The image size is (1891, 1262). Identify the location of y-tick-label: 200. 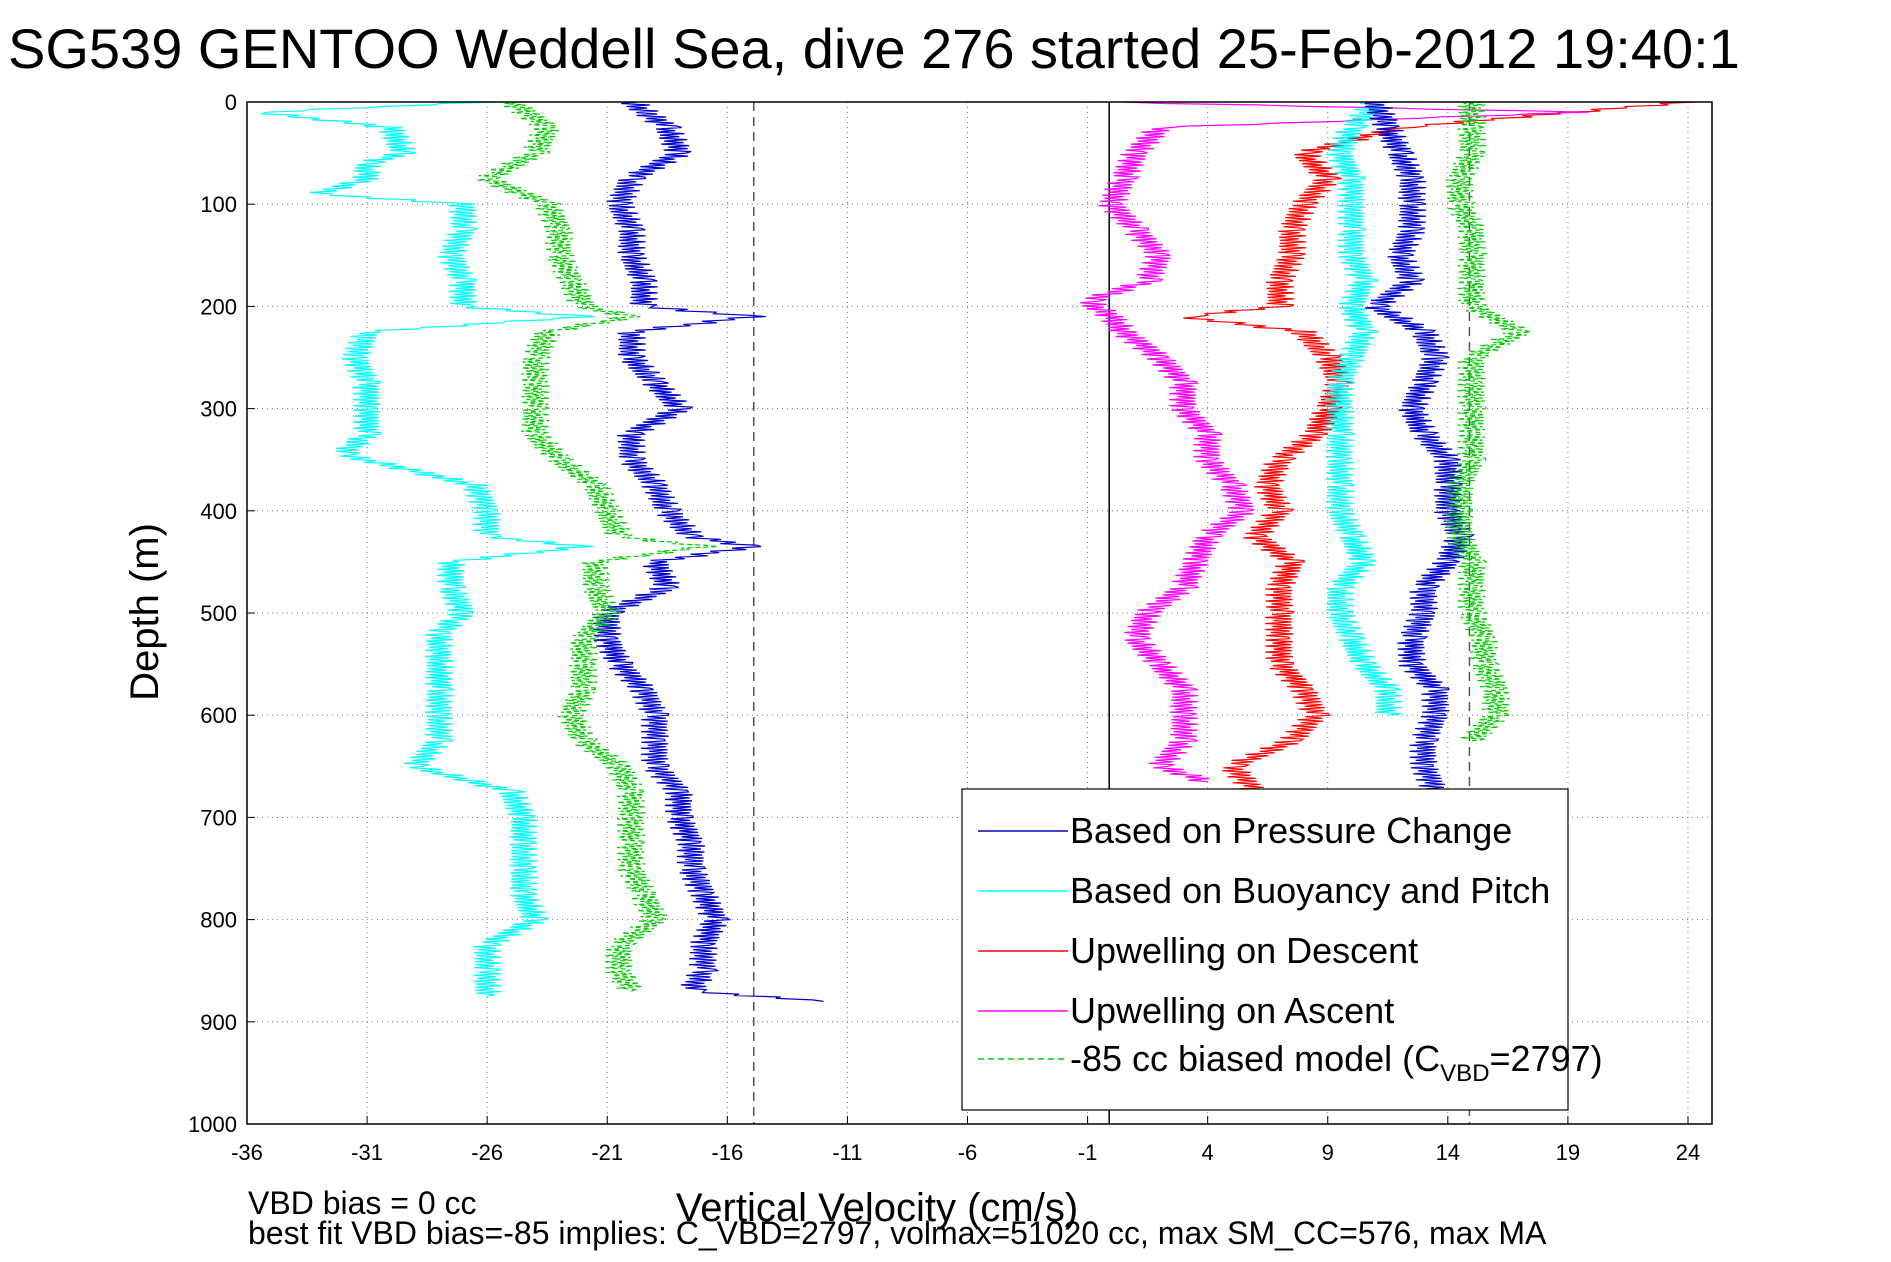
(218, 306).